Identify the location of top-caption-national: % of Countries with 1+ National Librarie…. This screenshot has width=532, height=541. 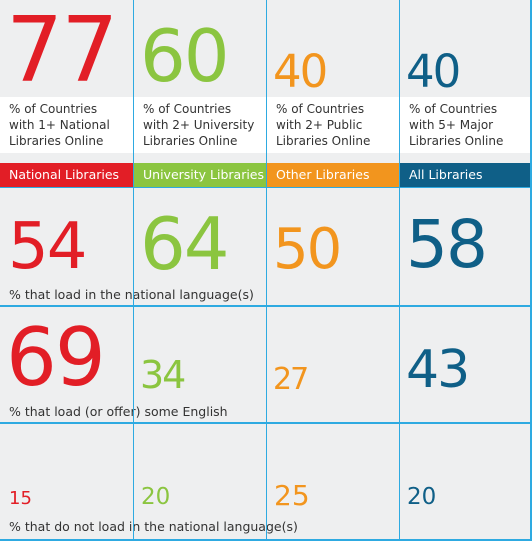
(59, 125).